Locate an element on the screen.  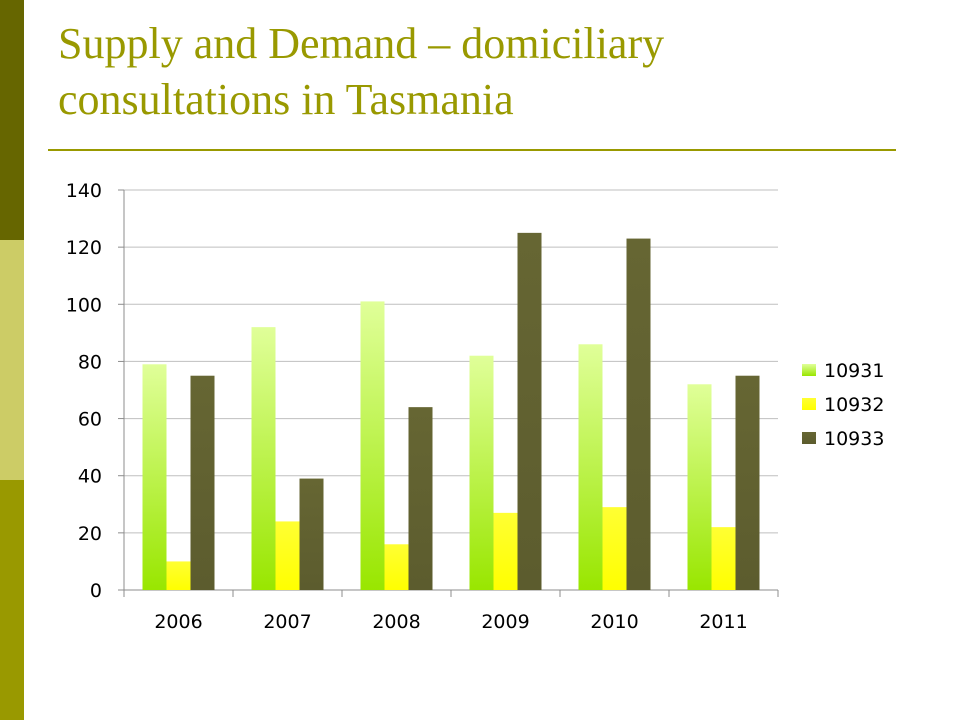
bar-10931-2011 is located at coordinates (699, 487).